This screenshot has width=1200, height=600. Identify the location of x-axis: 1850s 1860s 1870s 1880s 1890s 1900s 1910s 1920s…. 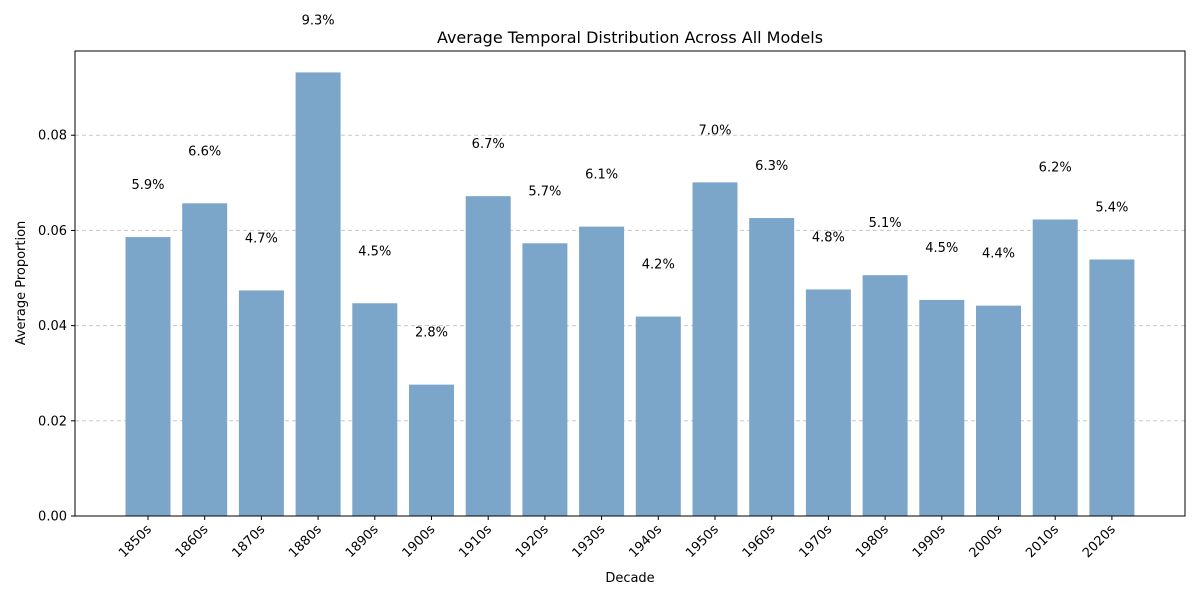
(617, 538).